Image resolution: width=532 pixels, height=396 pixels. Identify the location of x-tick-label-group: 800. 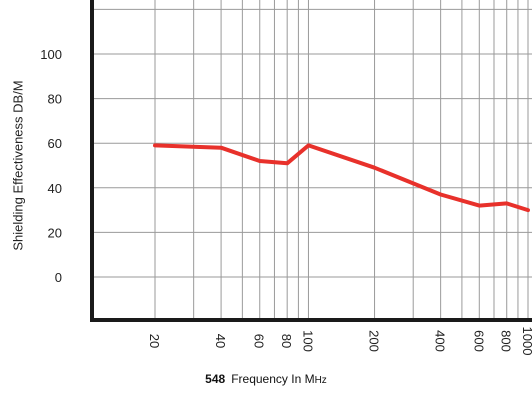
(506, 341).